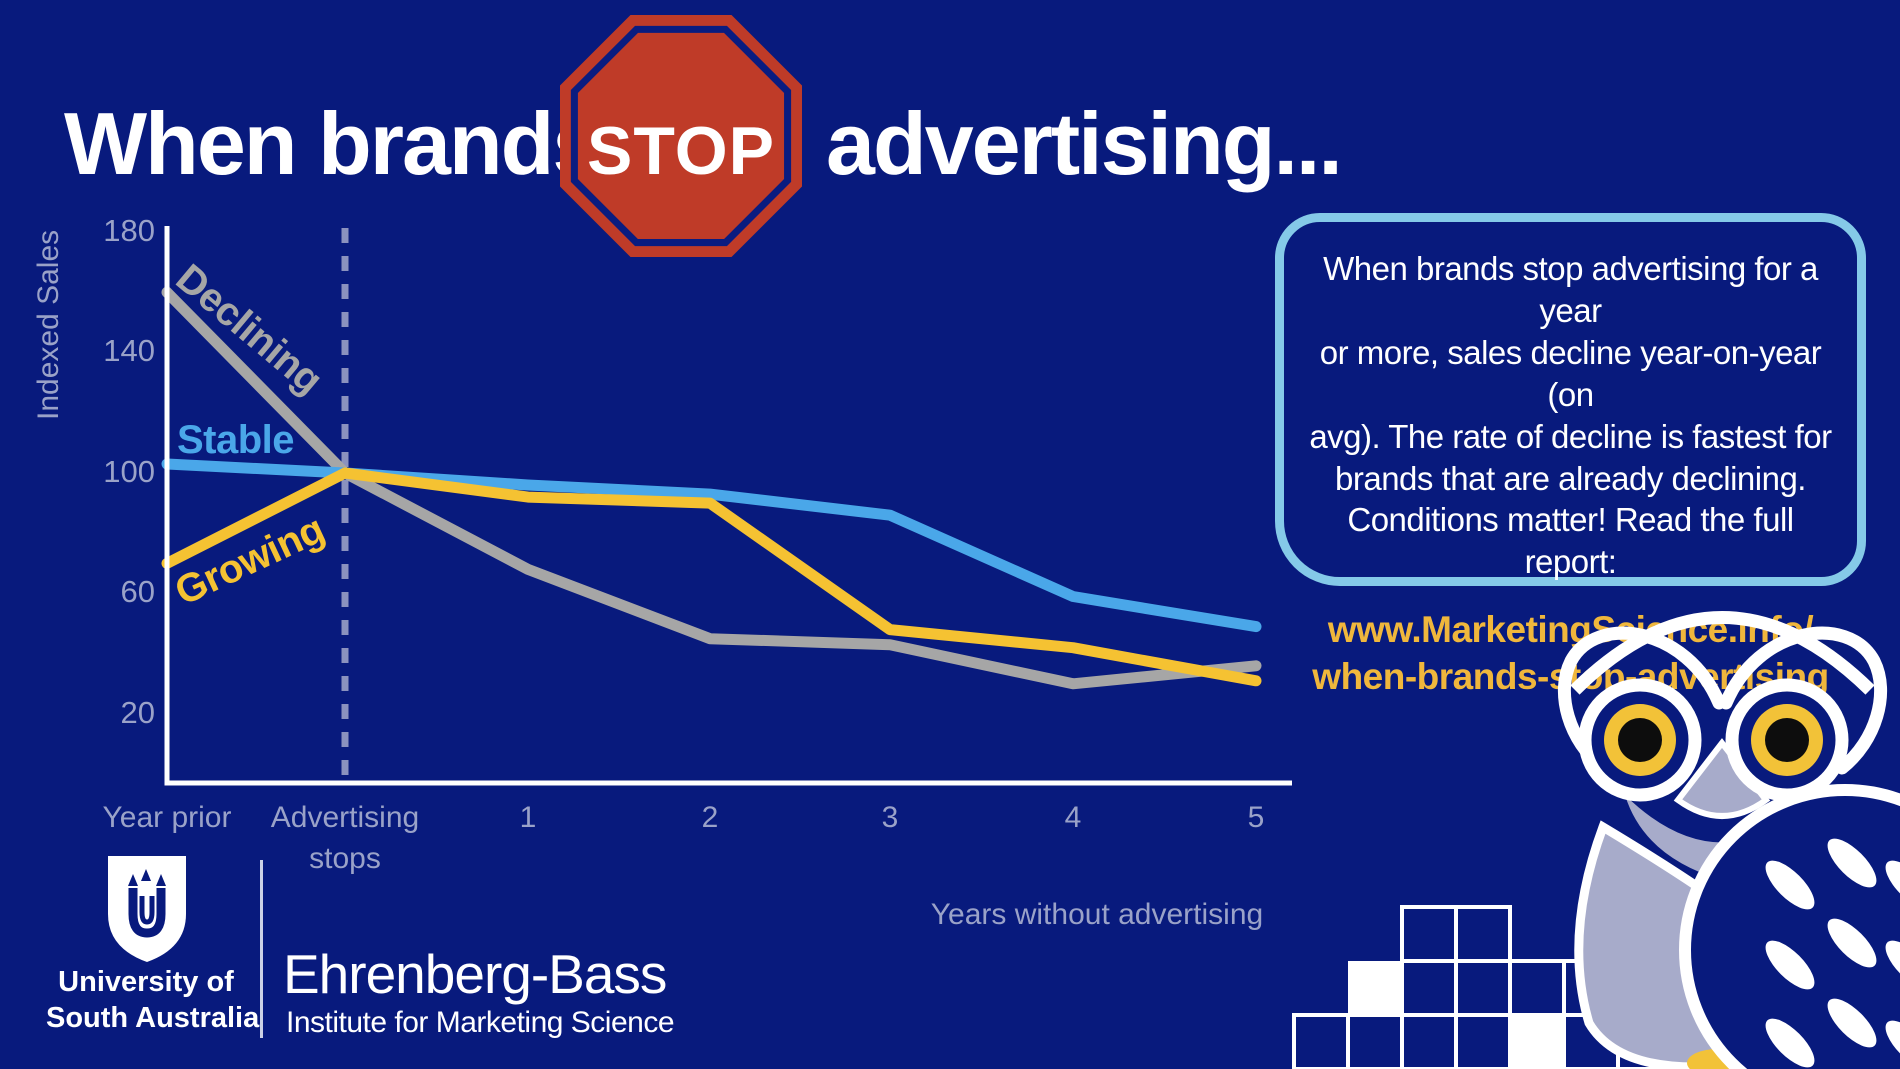 The image size is (1900, 1069). What do you see at coordinates (48, 324) in the screenshot?
I see `y-axis-title: Indexed Sales` at bounding box center [48, 324].